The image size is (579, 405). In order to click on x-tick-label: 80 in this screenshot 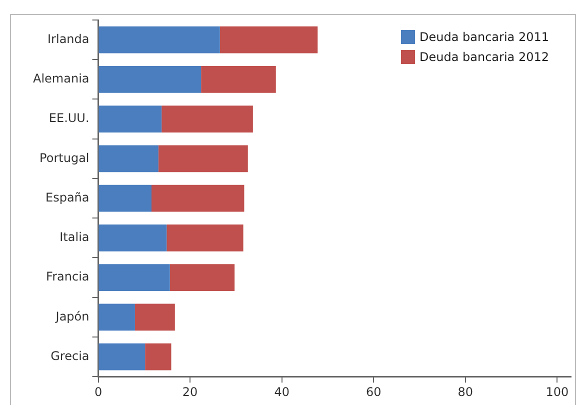, I will do `click(466, 391)`.